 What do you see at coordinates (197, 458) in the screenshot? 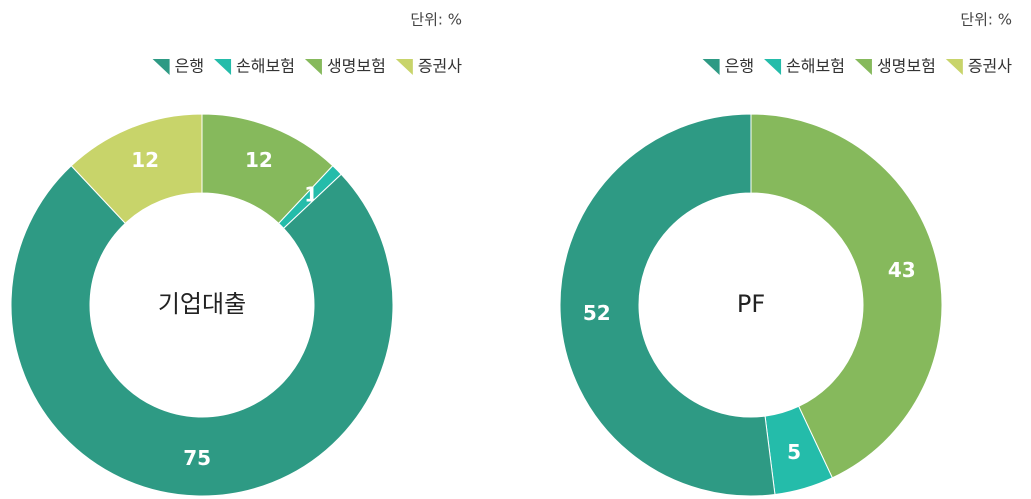
I see `value-label: 75` at bounding box center [197, 458].